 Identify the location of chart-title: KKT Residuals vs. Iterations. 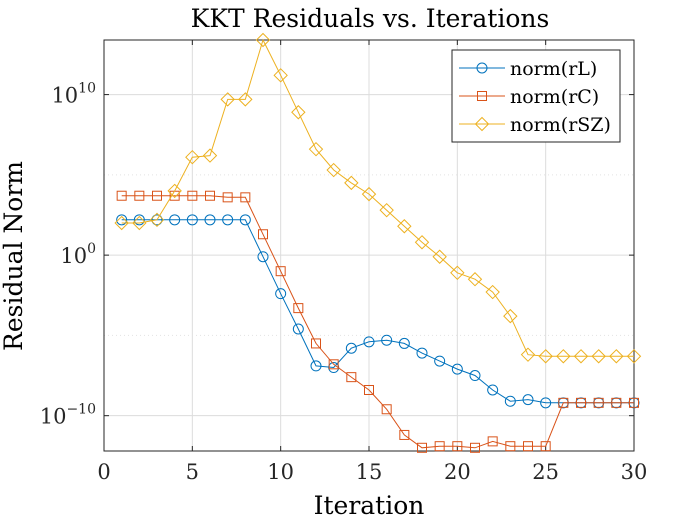
(370, 18).